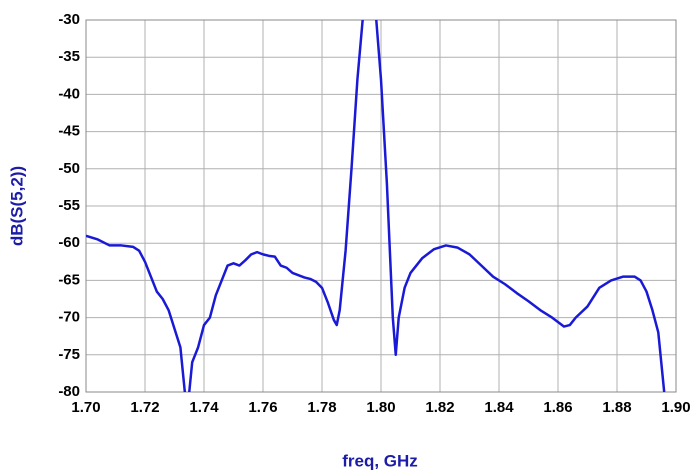 This screenshot has width=693, height=474. I want to click on y-tick-label: -50, so click(69, 168).